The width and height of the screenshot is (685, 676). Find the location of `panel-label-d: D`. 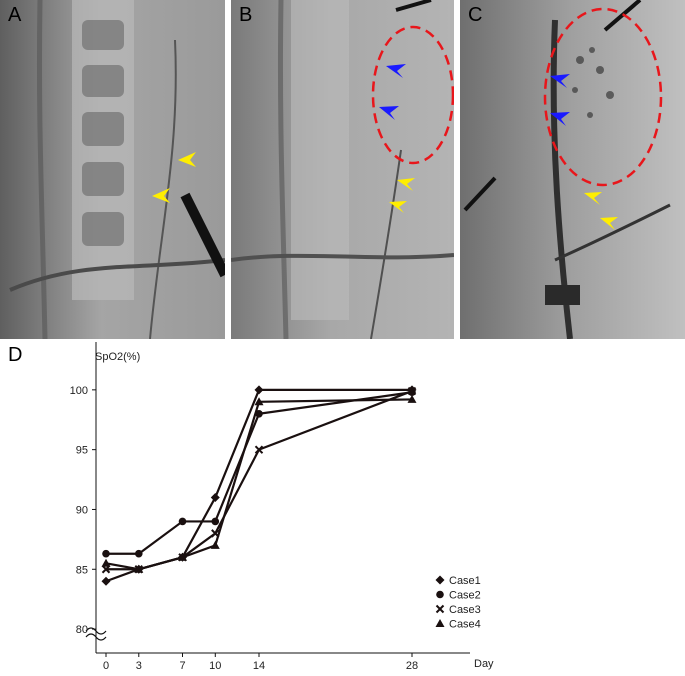

panel-label-d: D is located at coordinates (15, 355).